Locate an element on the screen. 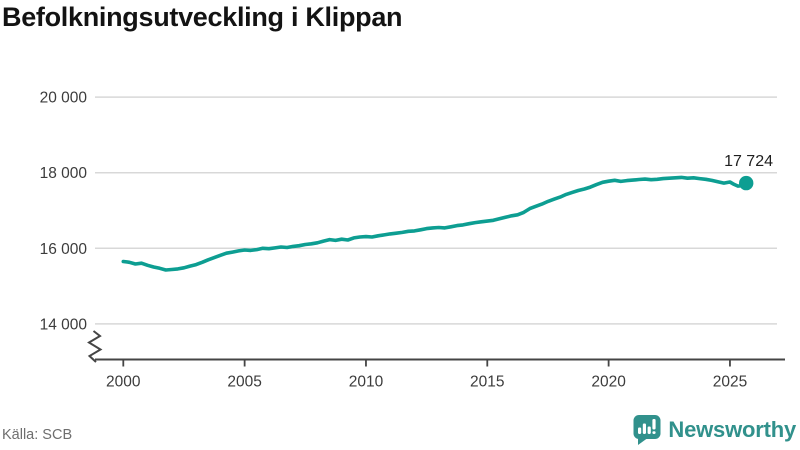 This screenshot has width=800, height=450. latest-value-dot is located at coordinates (746, 183).